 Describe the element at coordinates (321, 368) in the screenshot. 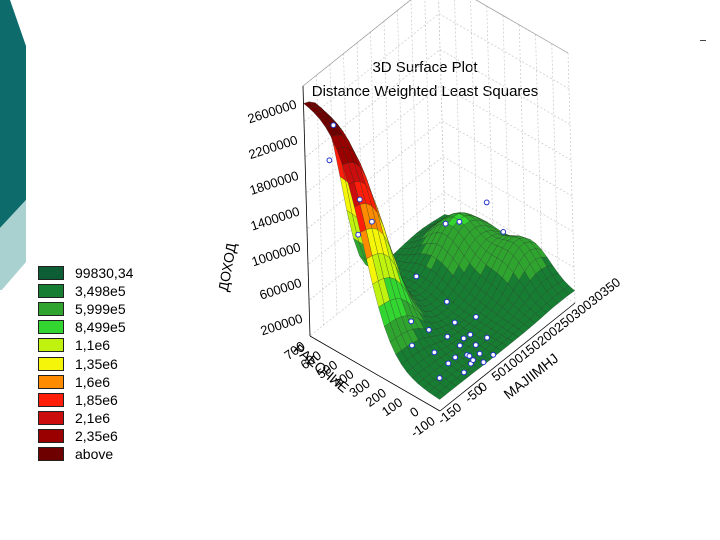

I see `x-axis-title: PAEOЧИЕ` at that location.